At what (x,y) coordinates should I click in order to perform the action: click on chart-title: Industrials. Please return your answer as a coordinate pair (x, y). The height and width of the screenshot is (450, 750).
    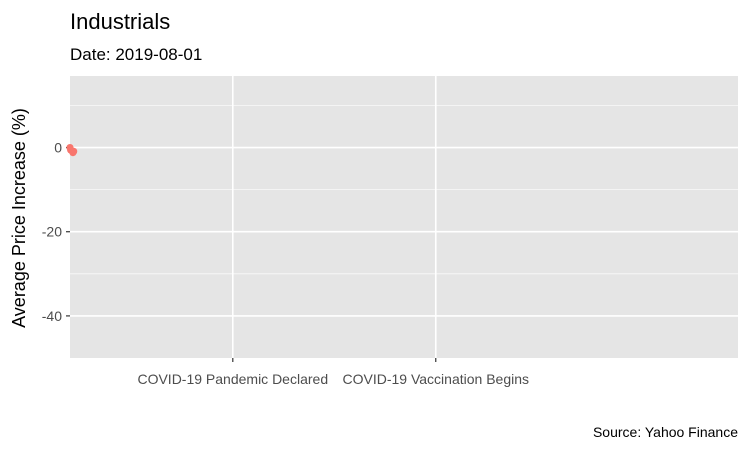
    Looking at the image, I should click on (120, 21).